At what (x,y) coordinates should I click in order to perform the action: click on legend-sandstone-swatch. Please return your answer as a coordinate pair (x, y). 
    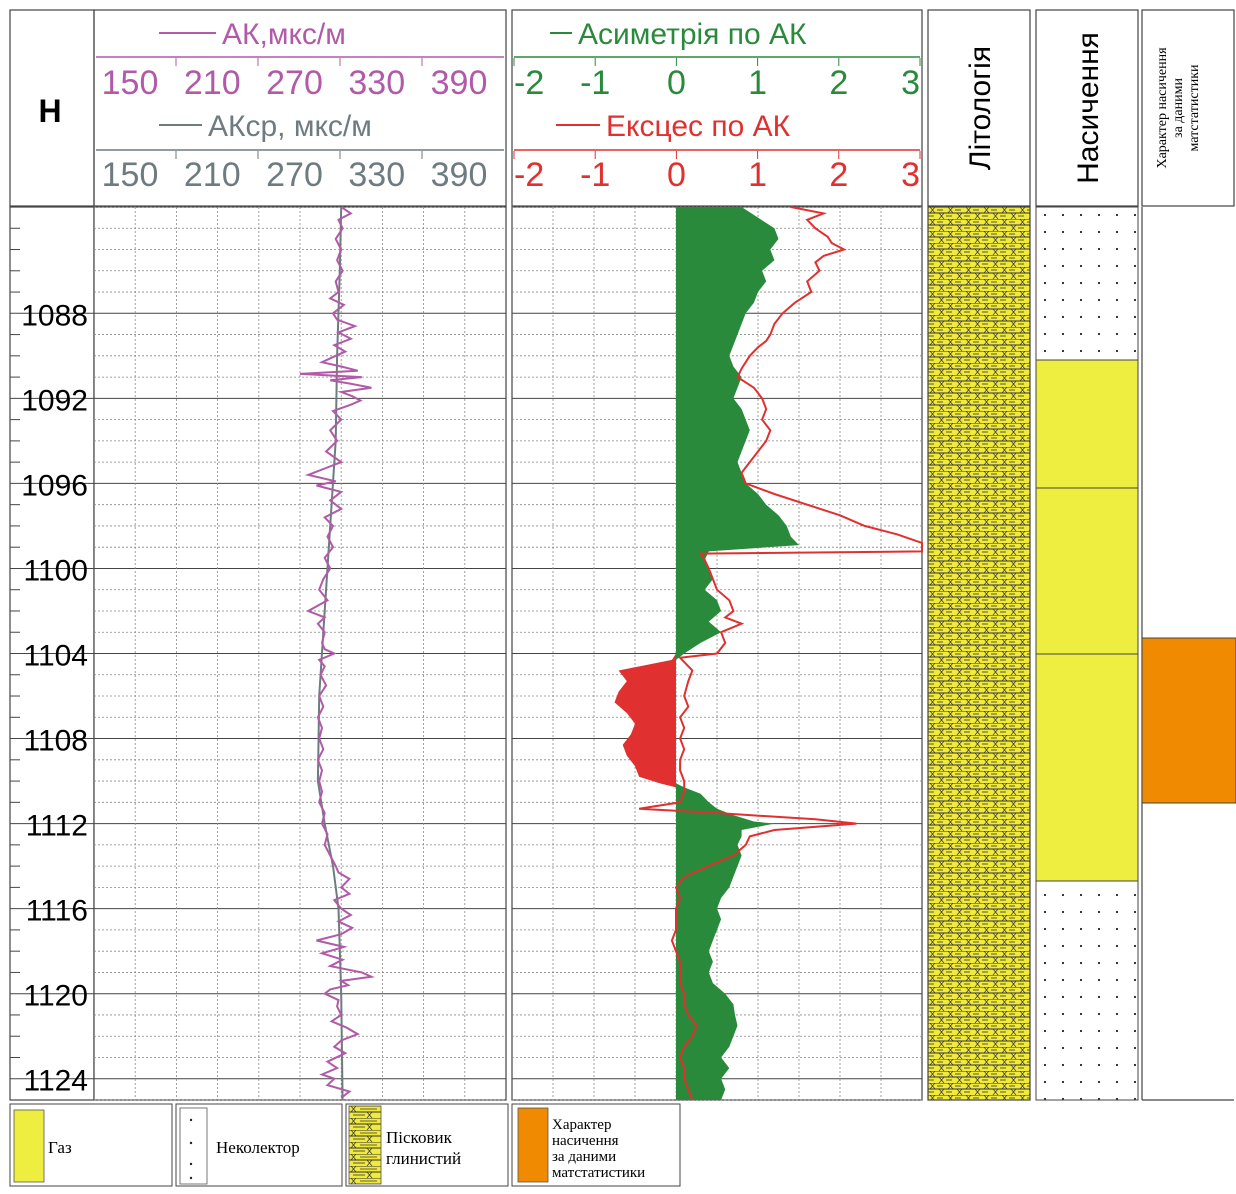
    Looking at the image, I should click on (365, 1145).